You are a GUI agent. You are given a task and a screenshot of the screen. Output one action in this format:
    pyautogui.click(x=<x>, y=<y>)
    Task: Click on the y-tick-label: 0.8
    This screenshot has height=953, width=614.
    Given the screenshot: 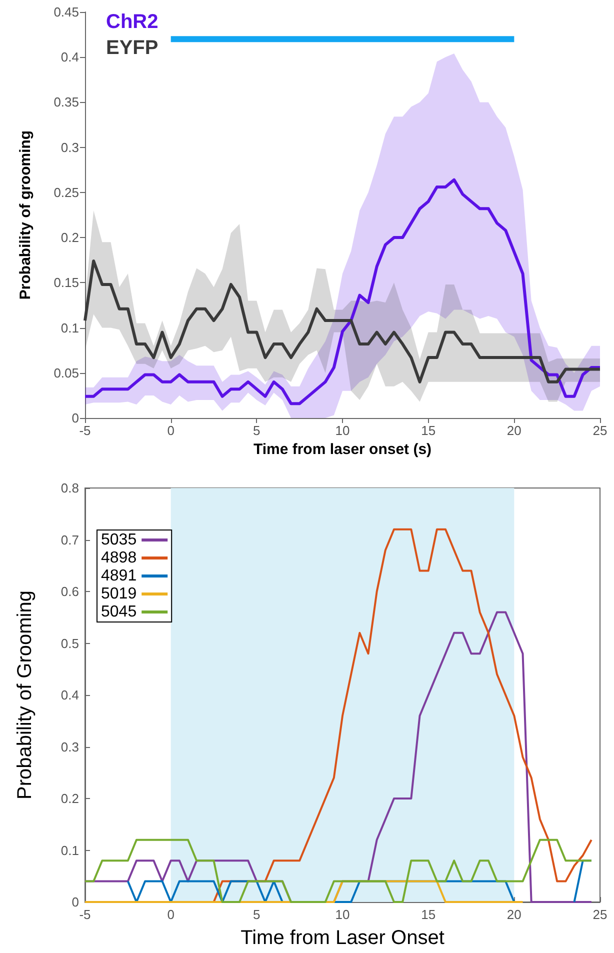 What is the action you would take?
    pyautogui.click(x=69, y=488)
    